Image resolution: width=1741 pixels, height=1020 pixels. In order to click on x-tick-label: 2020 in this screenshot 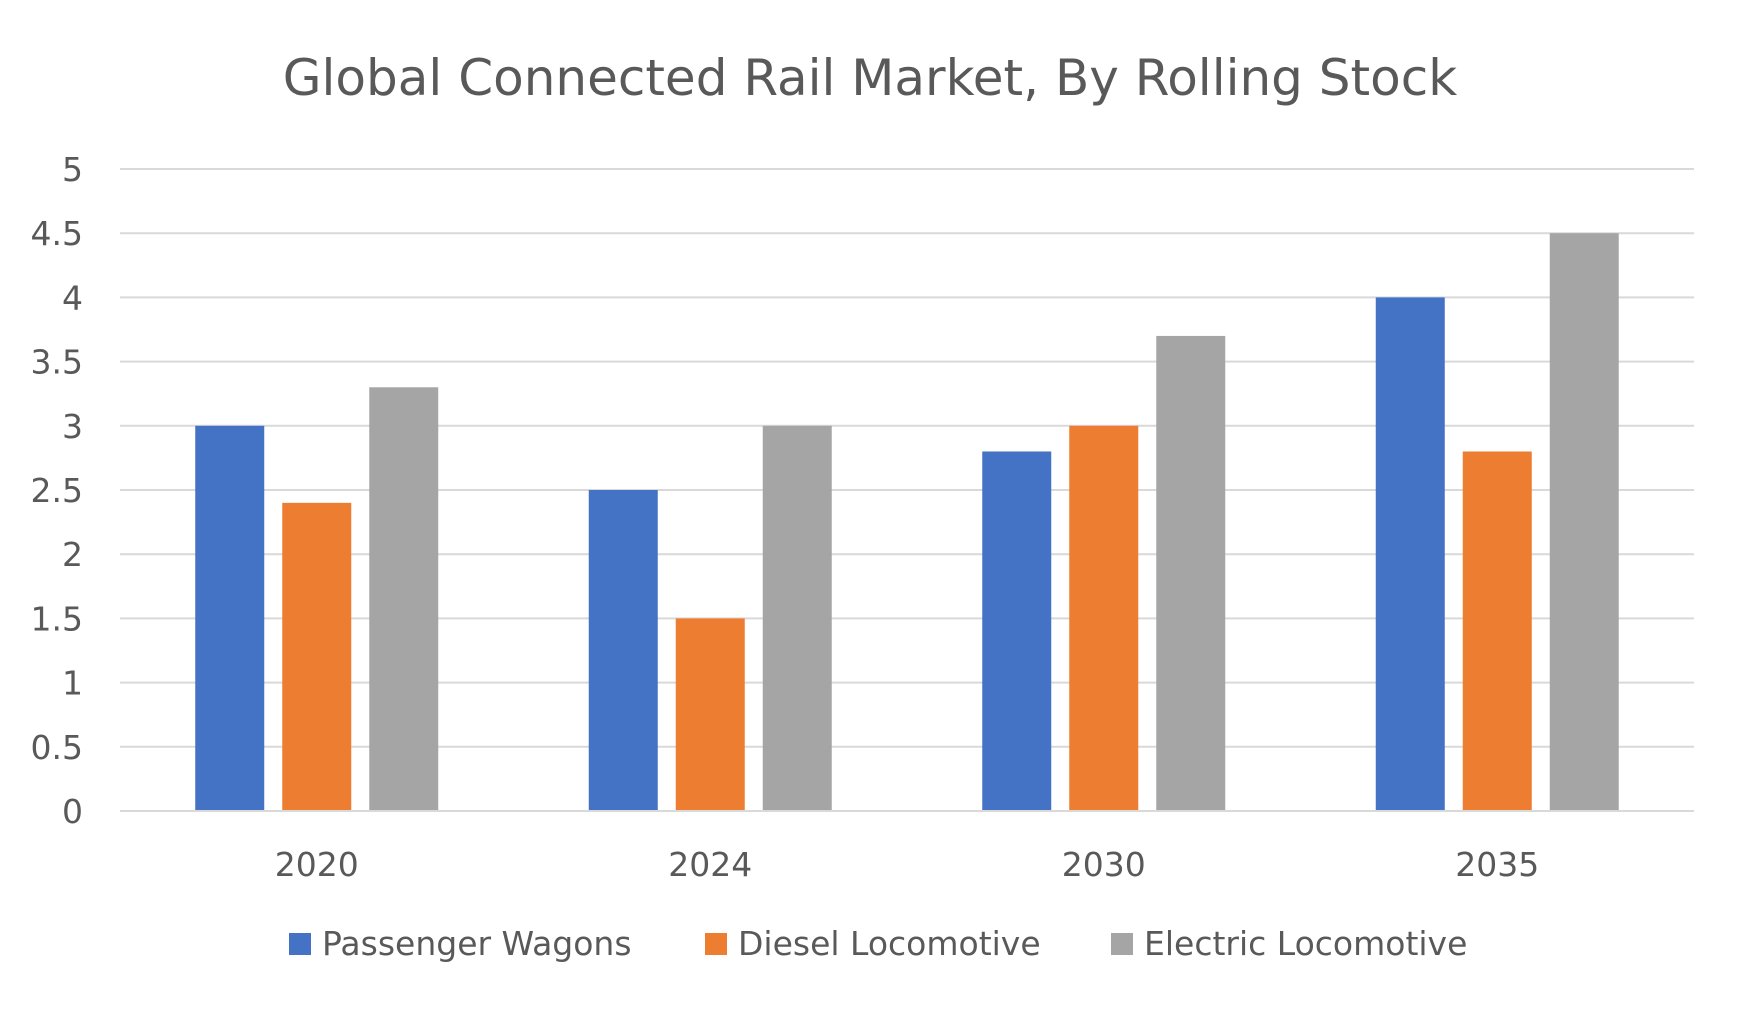, I will do `click(317, 864)`.